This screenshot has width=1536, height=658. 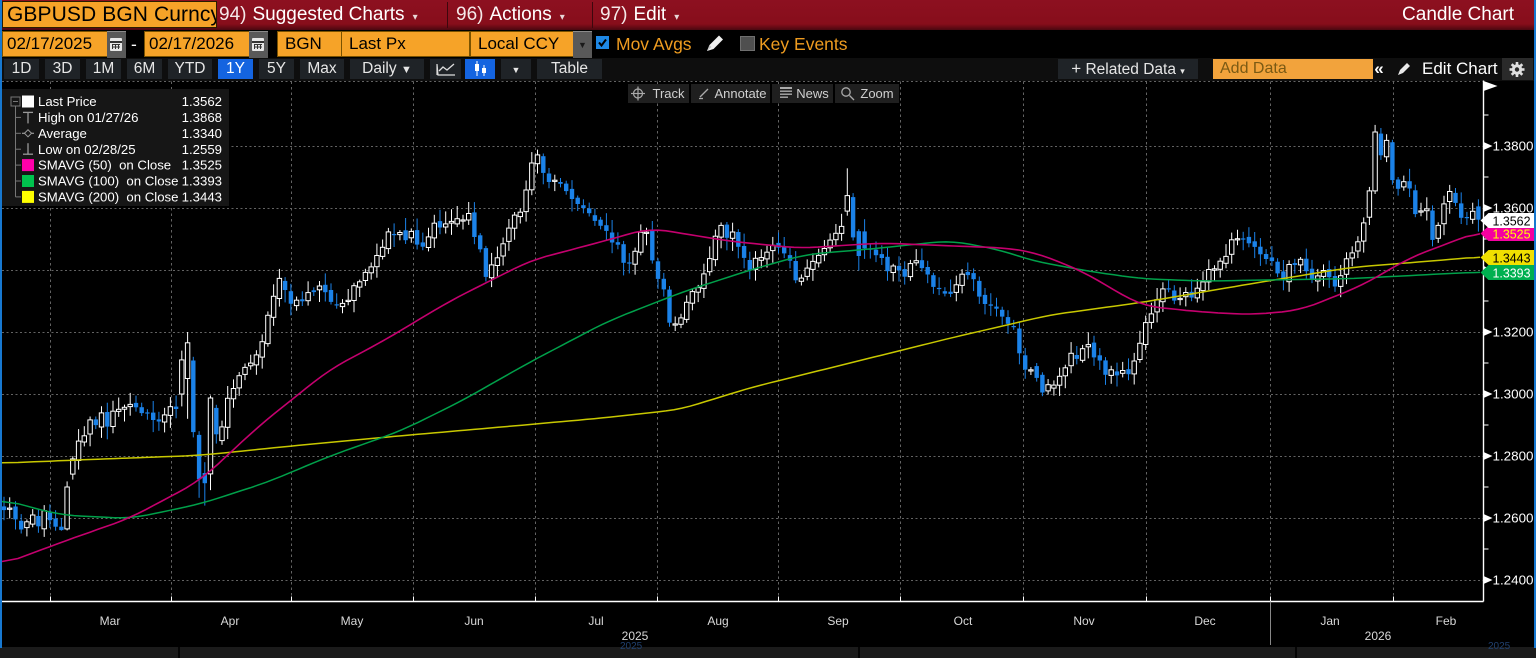 I want to click on svg-text: 1.3000, so click(x=1513, y=394).